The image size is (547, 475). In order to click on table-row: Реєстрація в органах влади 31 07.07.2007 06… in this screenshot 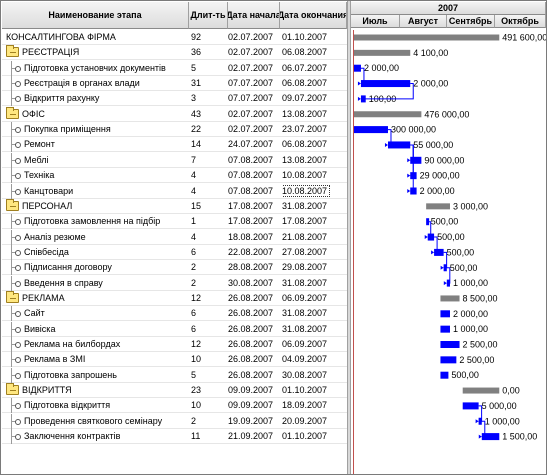, I will do `click(174, 84)`.